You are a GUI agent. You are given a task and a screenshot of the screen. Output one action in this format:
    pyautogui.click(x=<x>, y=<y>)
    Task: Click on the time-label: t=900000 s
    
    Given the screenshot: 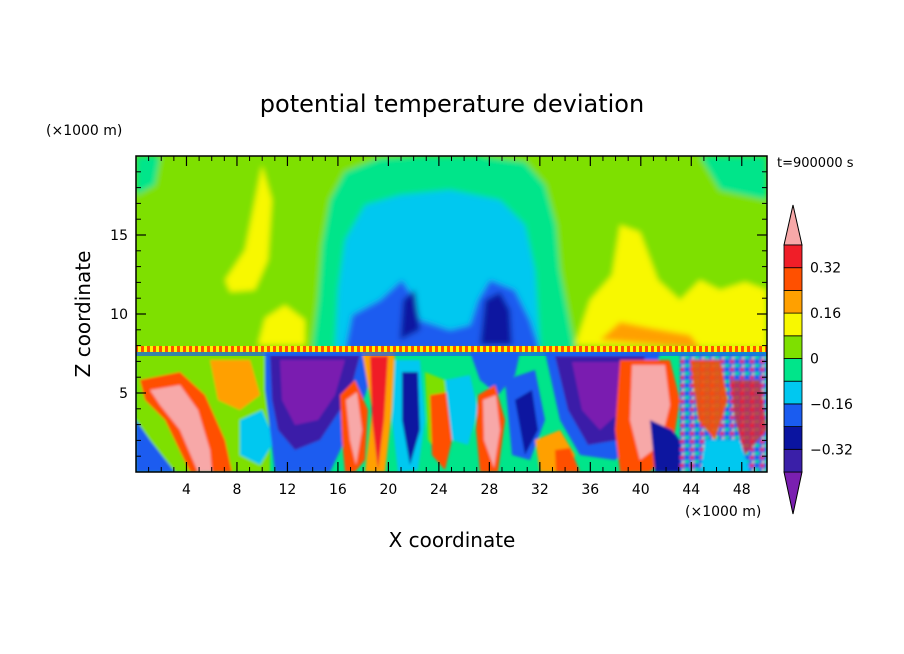 What is the action you would take?
    pyautogui.click(x=815, y=163)
    